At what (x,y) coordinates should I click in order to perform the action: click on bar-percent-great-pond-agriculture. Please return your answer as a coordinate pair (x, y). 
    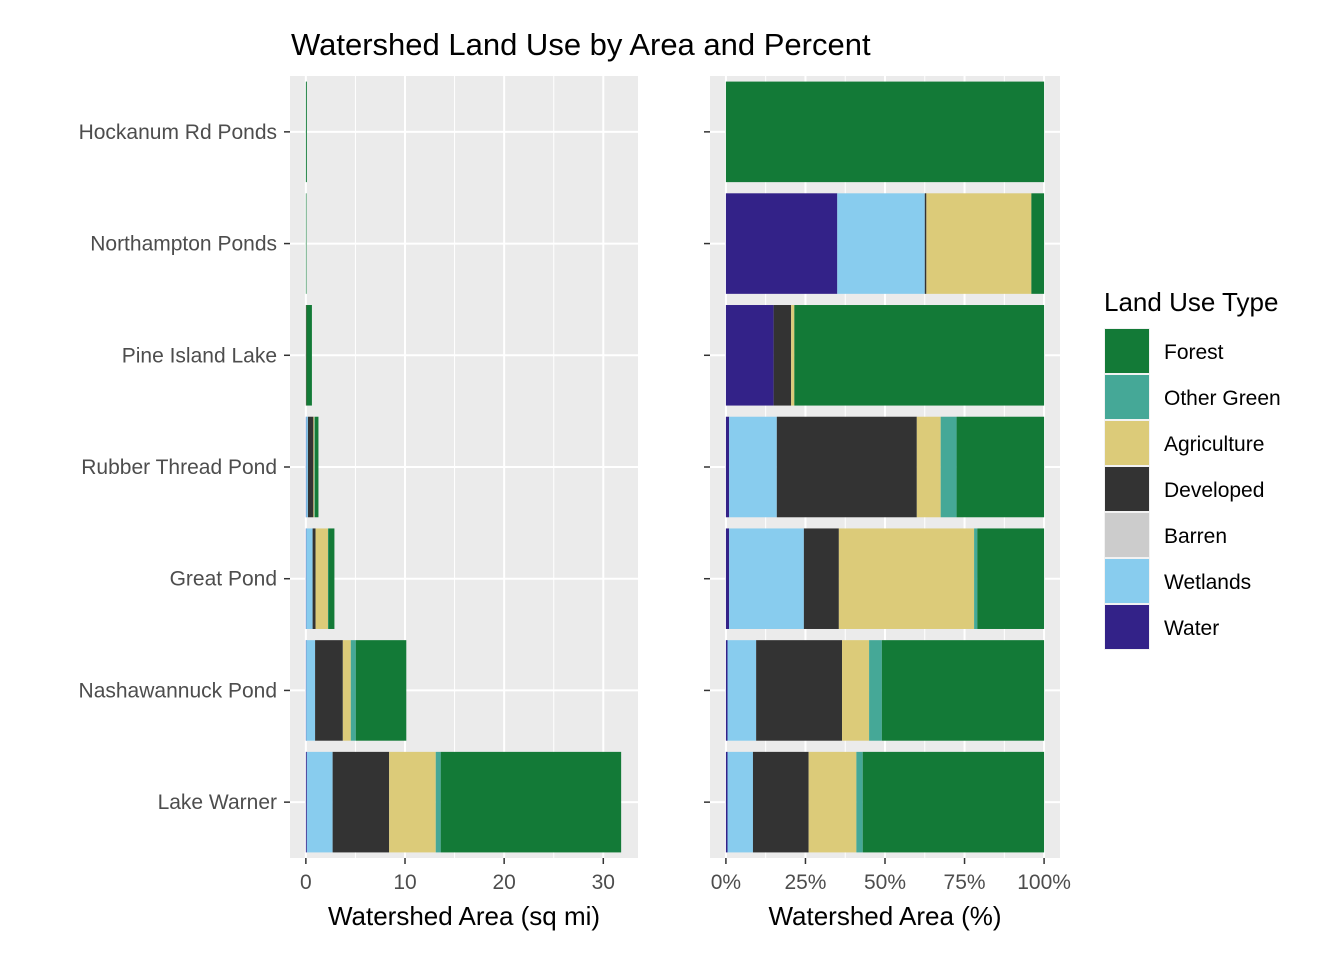
    Looking at the image, I should click on (906, 578).